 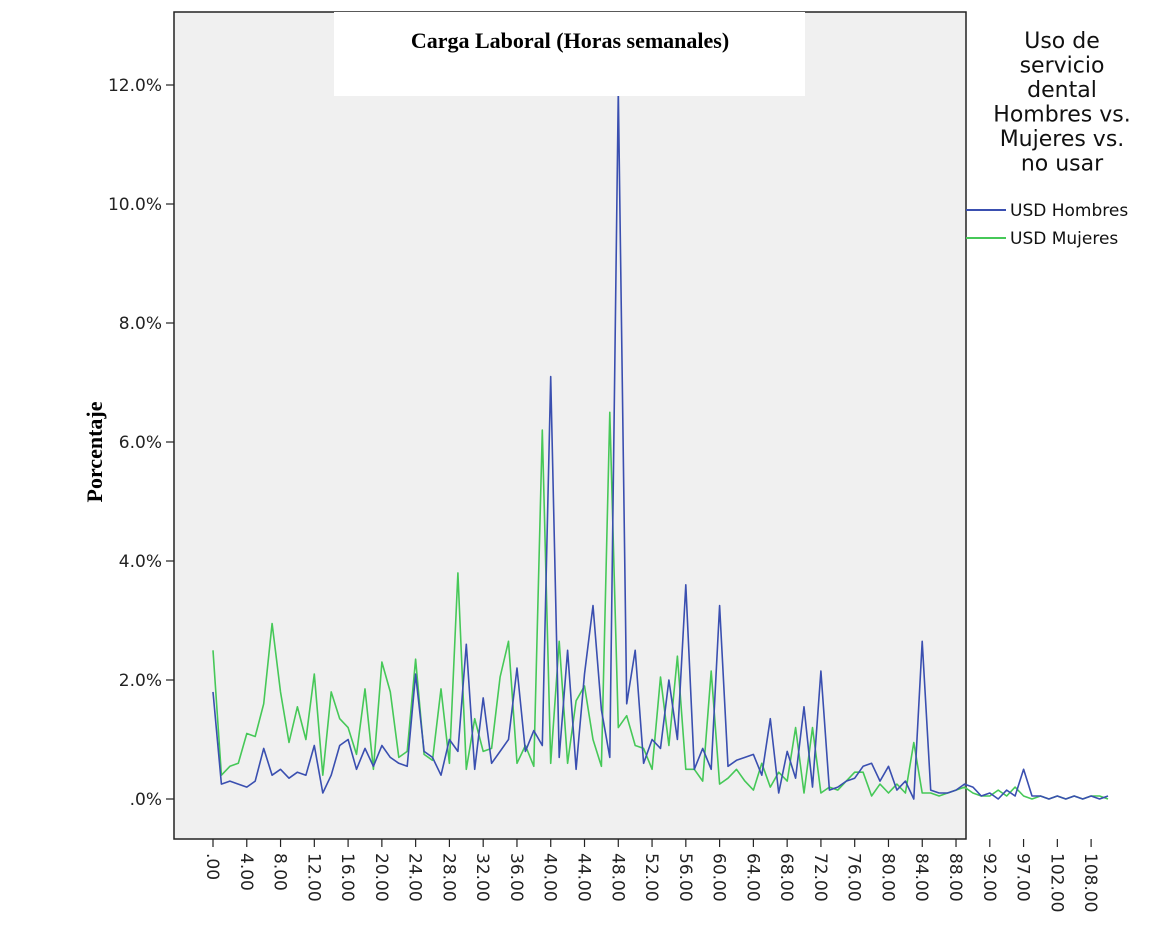 I want to click on y-tick-label: 12.0%, so click(x=135, y=86).